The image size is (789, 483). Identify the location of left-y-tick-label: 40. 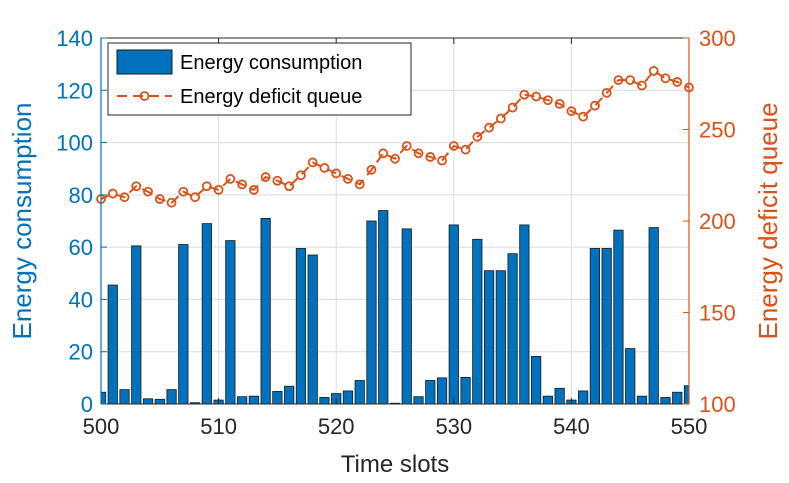
(81, 299).